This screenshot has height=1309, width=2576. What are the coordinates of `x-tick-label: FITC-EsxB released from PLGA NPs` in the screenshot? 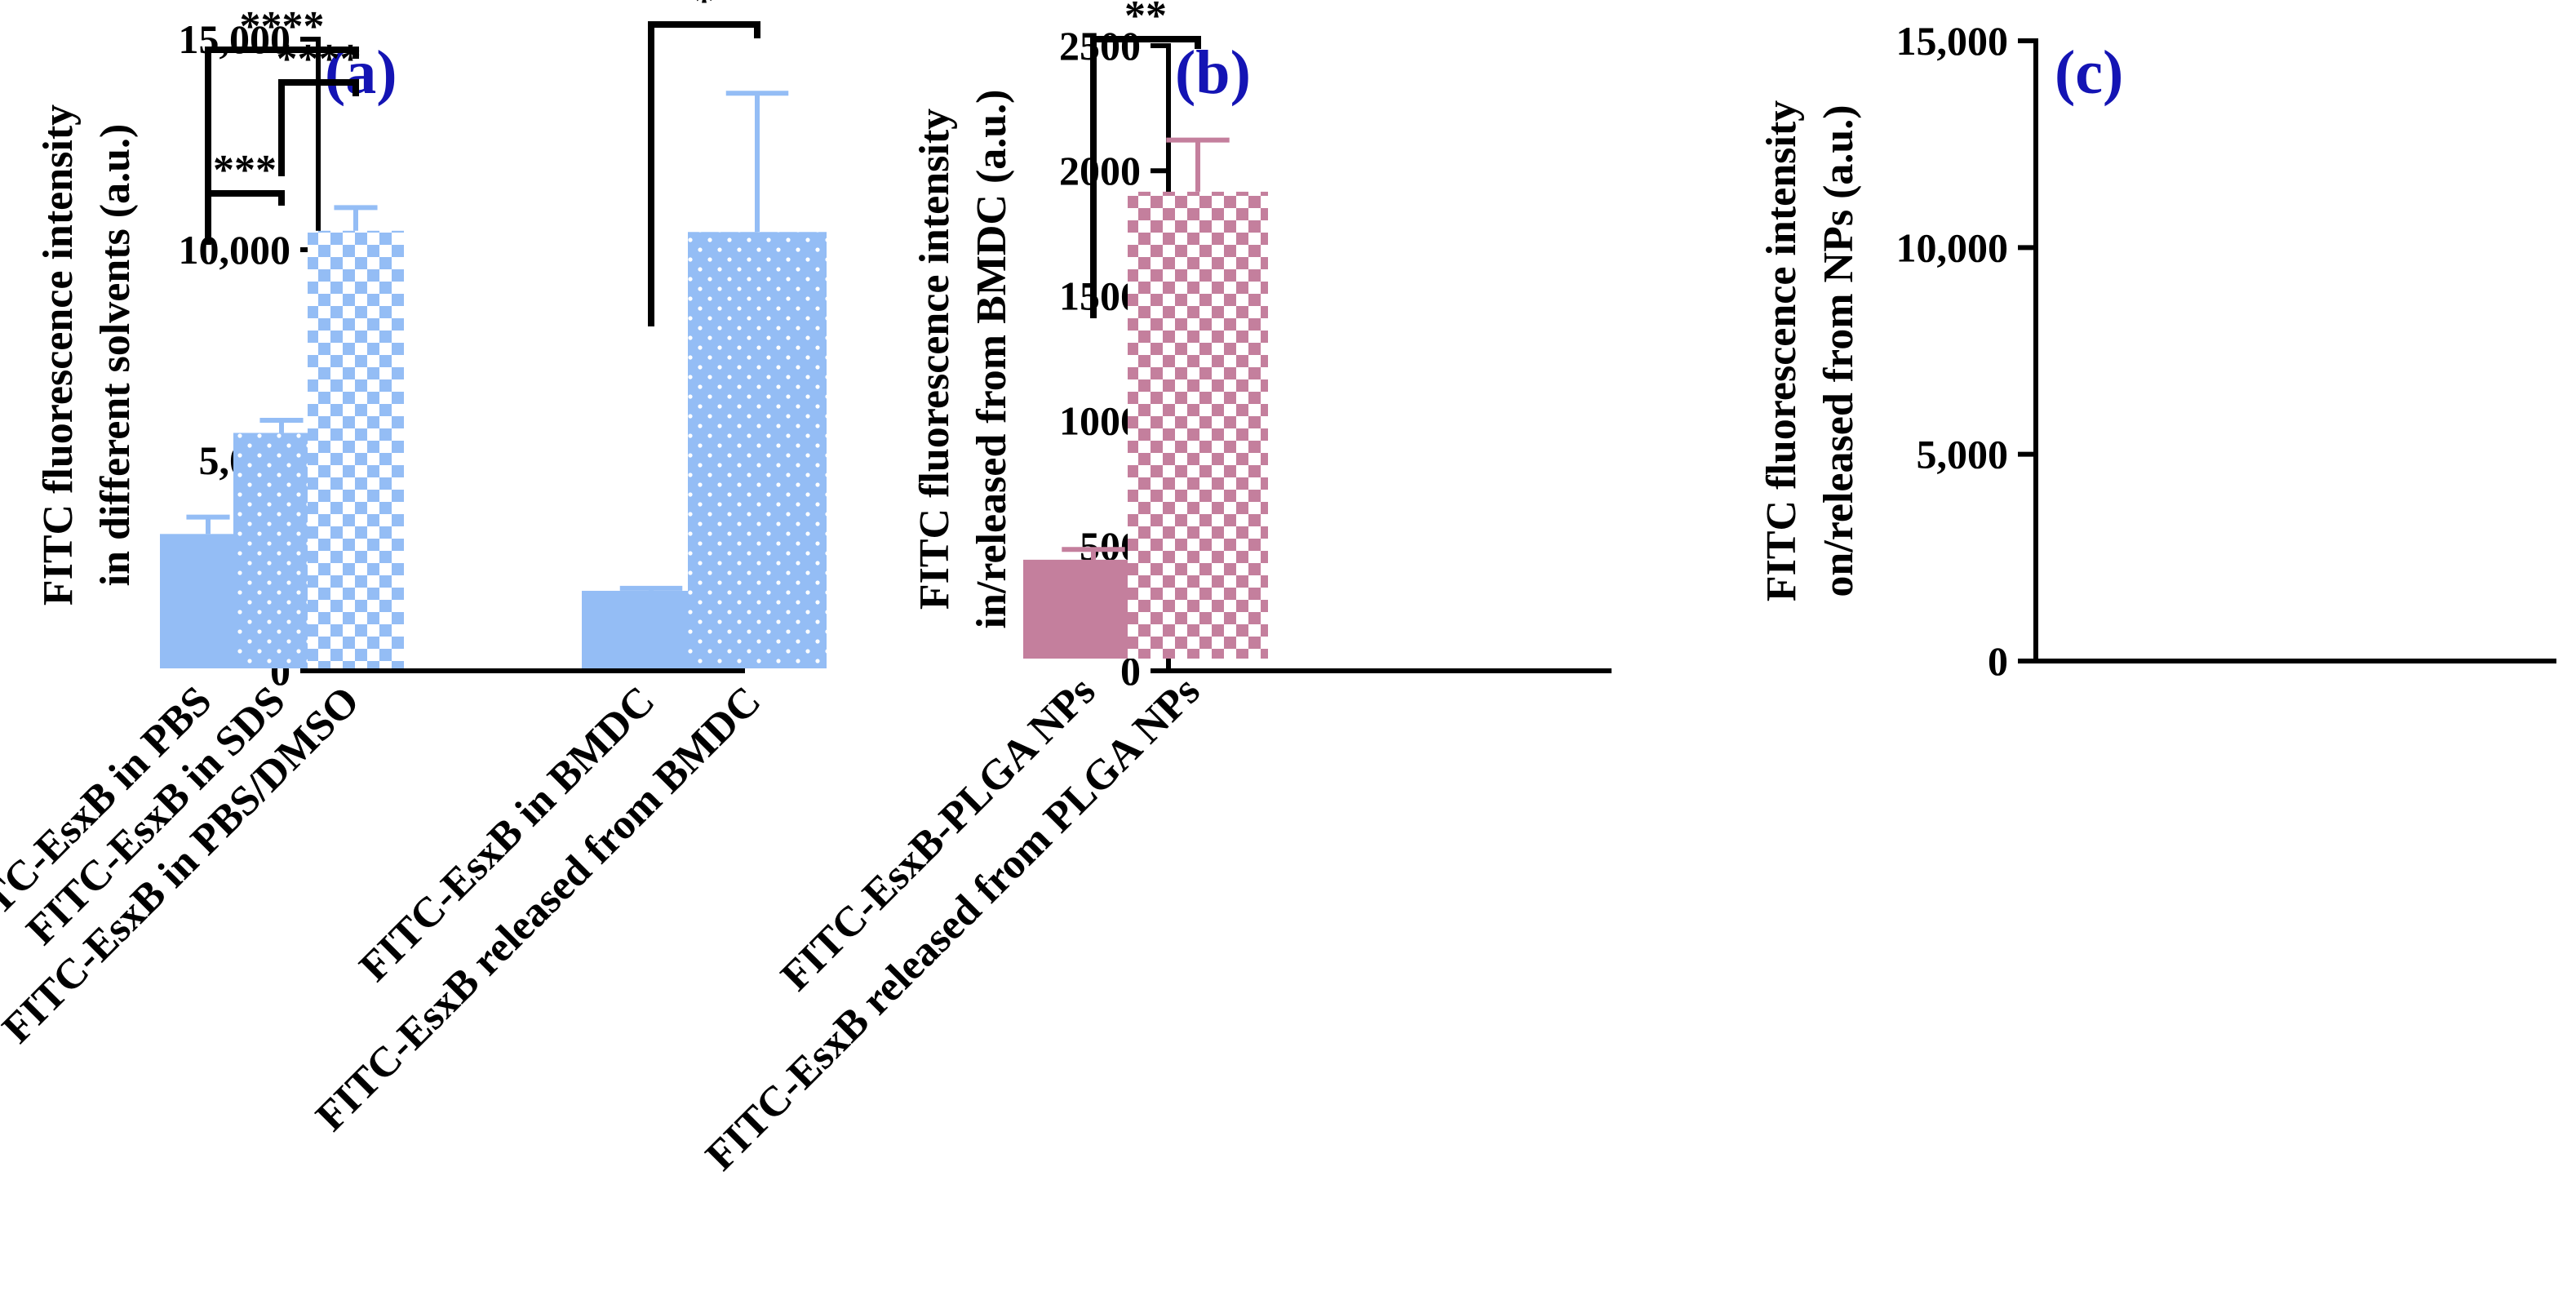 It's located at (952, 924).